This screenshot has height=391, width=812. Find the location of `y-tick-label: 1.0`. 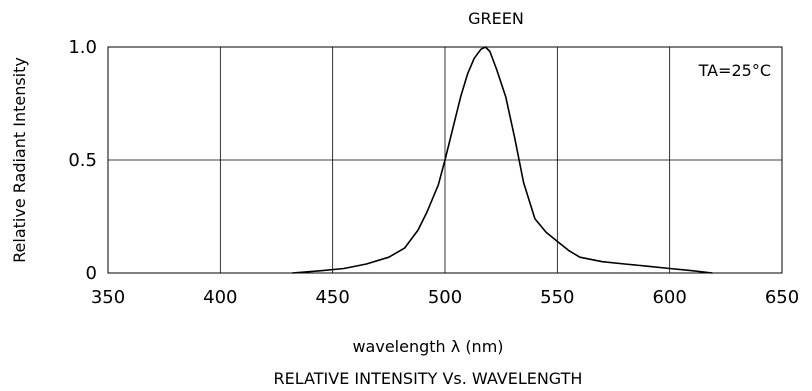

y-tick-label: 1.0 is located at coordinates (82, 47).